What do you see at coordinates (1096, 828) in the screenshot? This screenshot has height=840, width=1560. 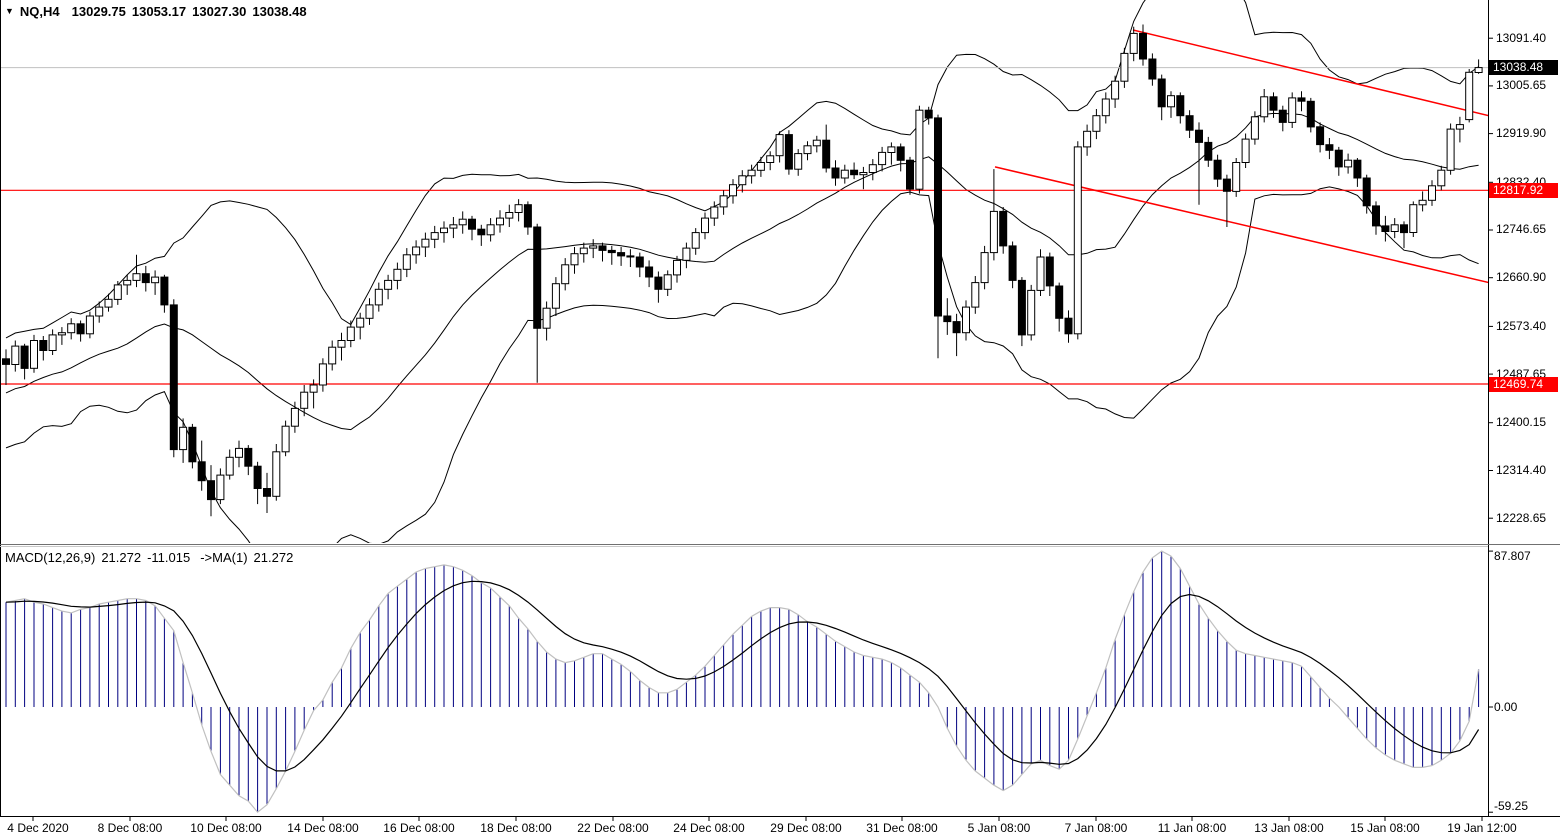 I see `time-tick-label: 7 Jan 08:00` at bounding box center [1096, 828].